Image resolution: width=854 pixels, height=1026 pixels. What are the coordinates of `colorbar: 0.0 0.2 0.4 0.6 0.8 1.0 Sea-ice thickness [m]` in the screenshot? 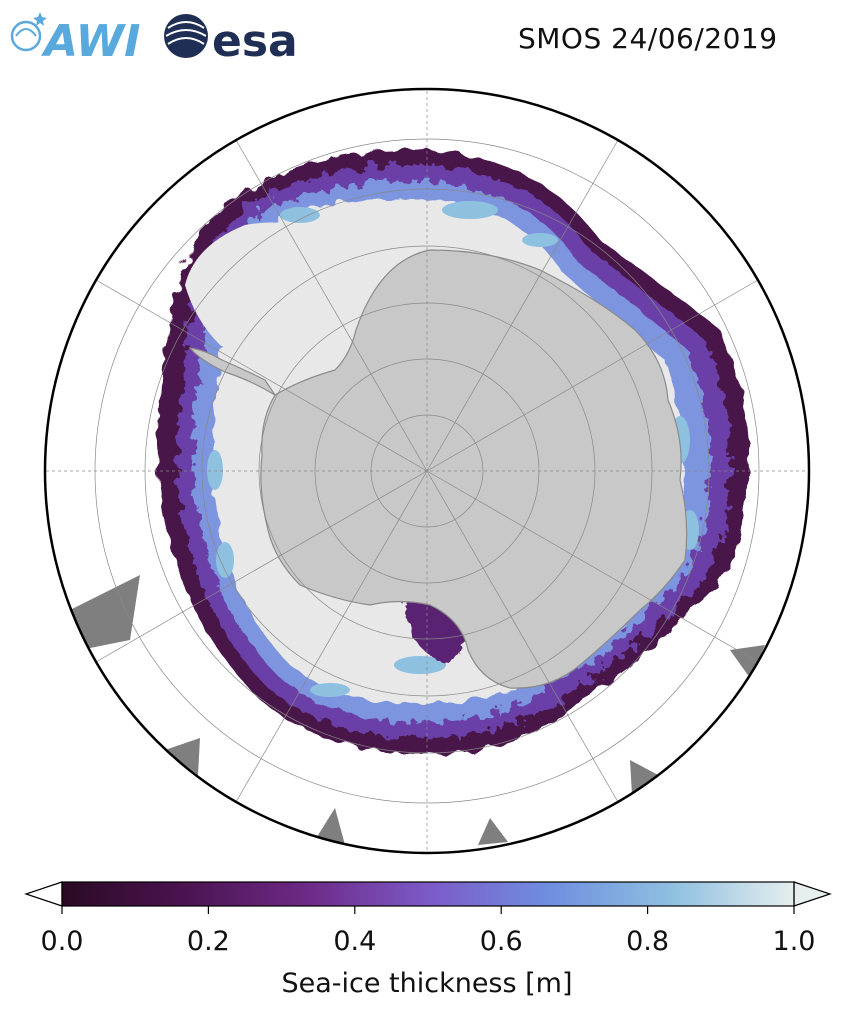 It's located at (428, 940).